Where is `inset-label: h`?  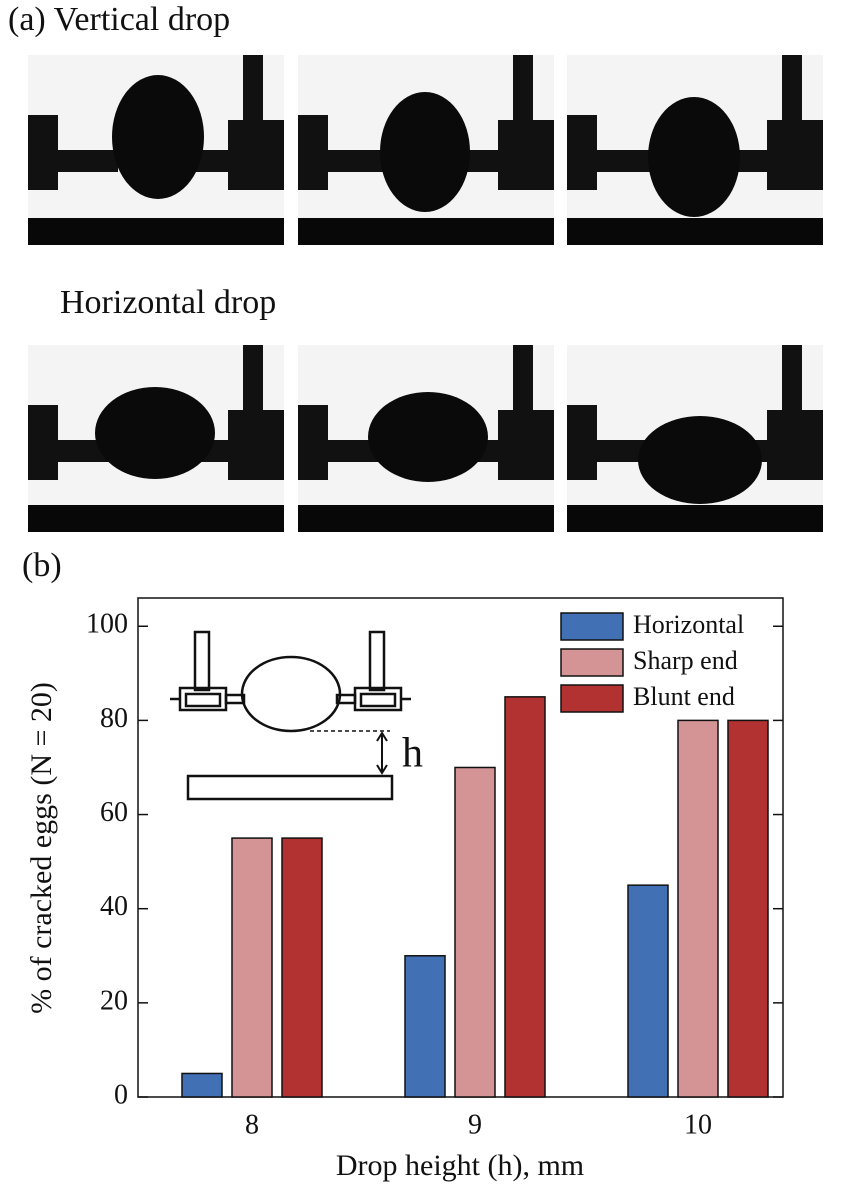
inset-label: h is located at coordinates (412, 754).